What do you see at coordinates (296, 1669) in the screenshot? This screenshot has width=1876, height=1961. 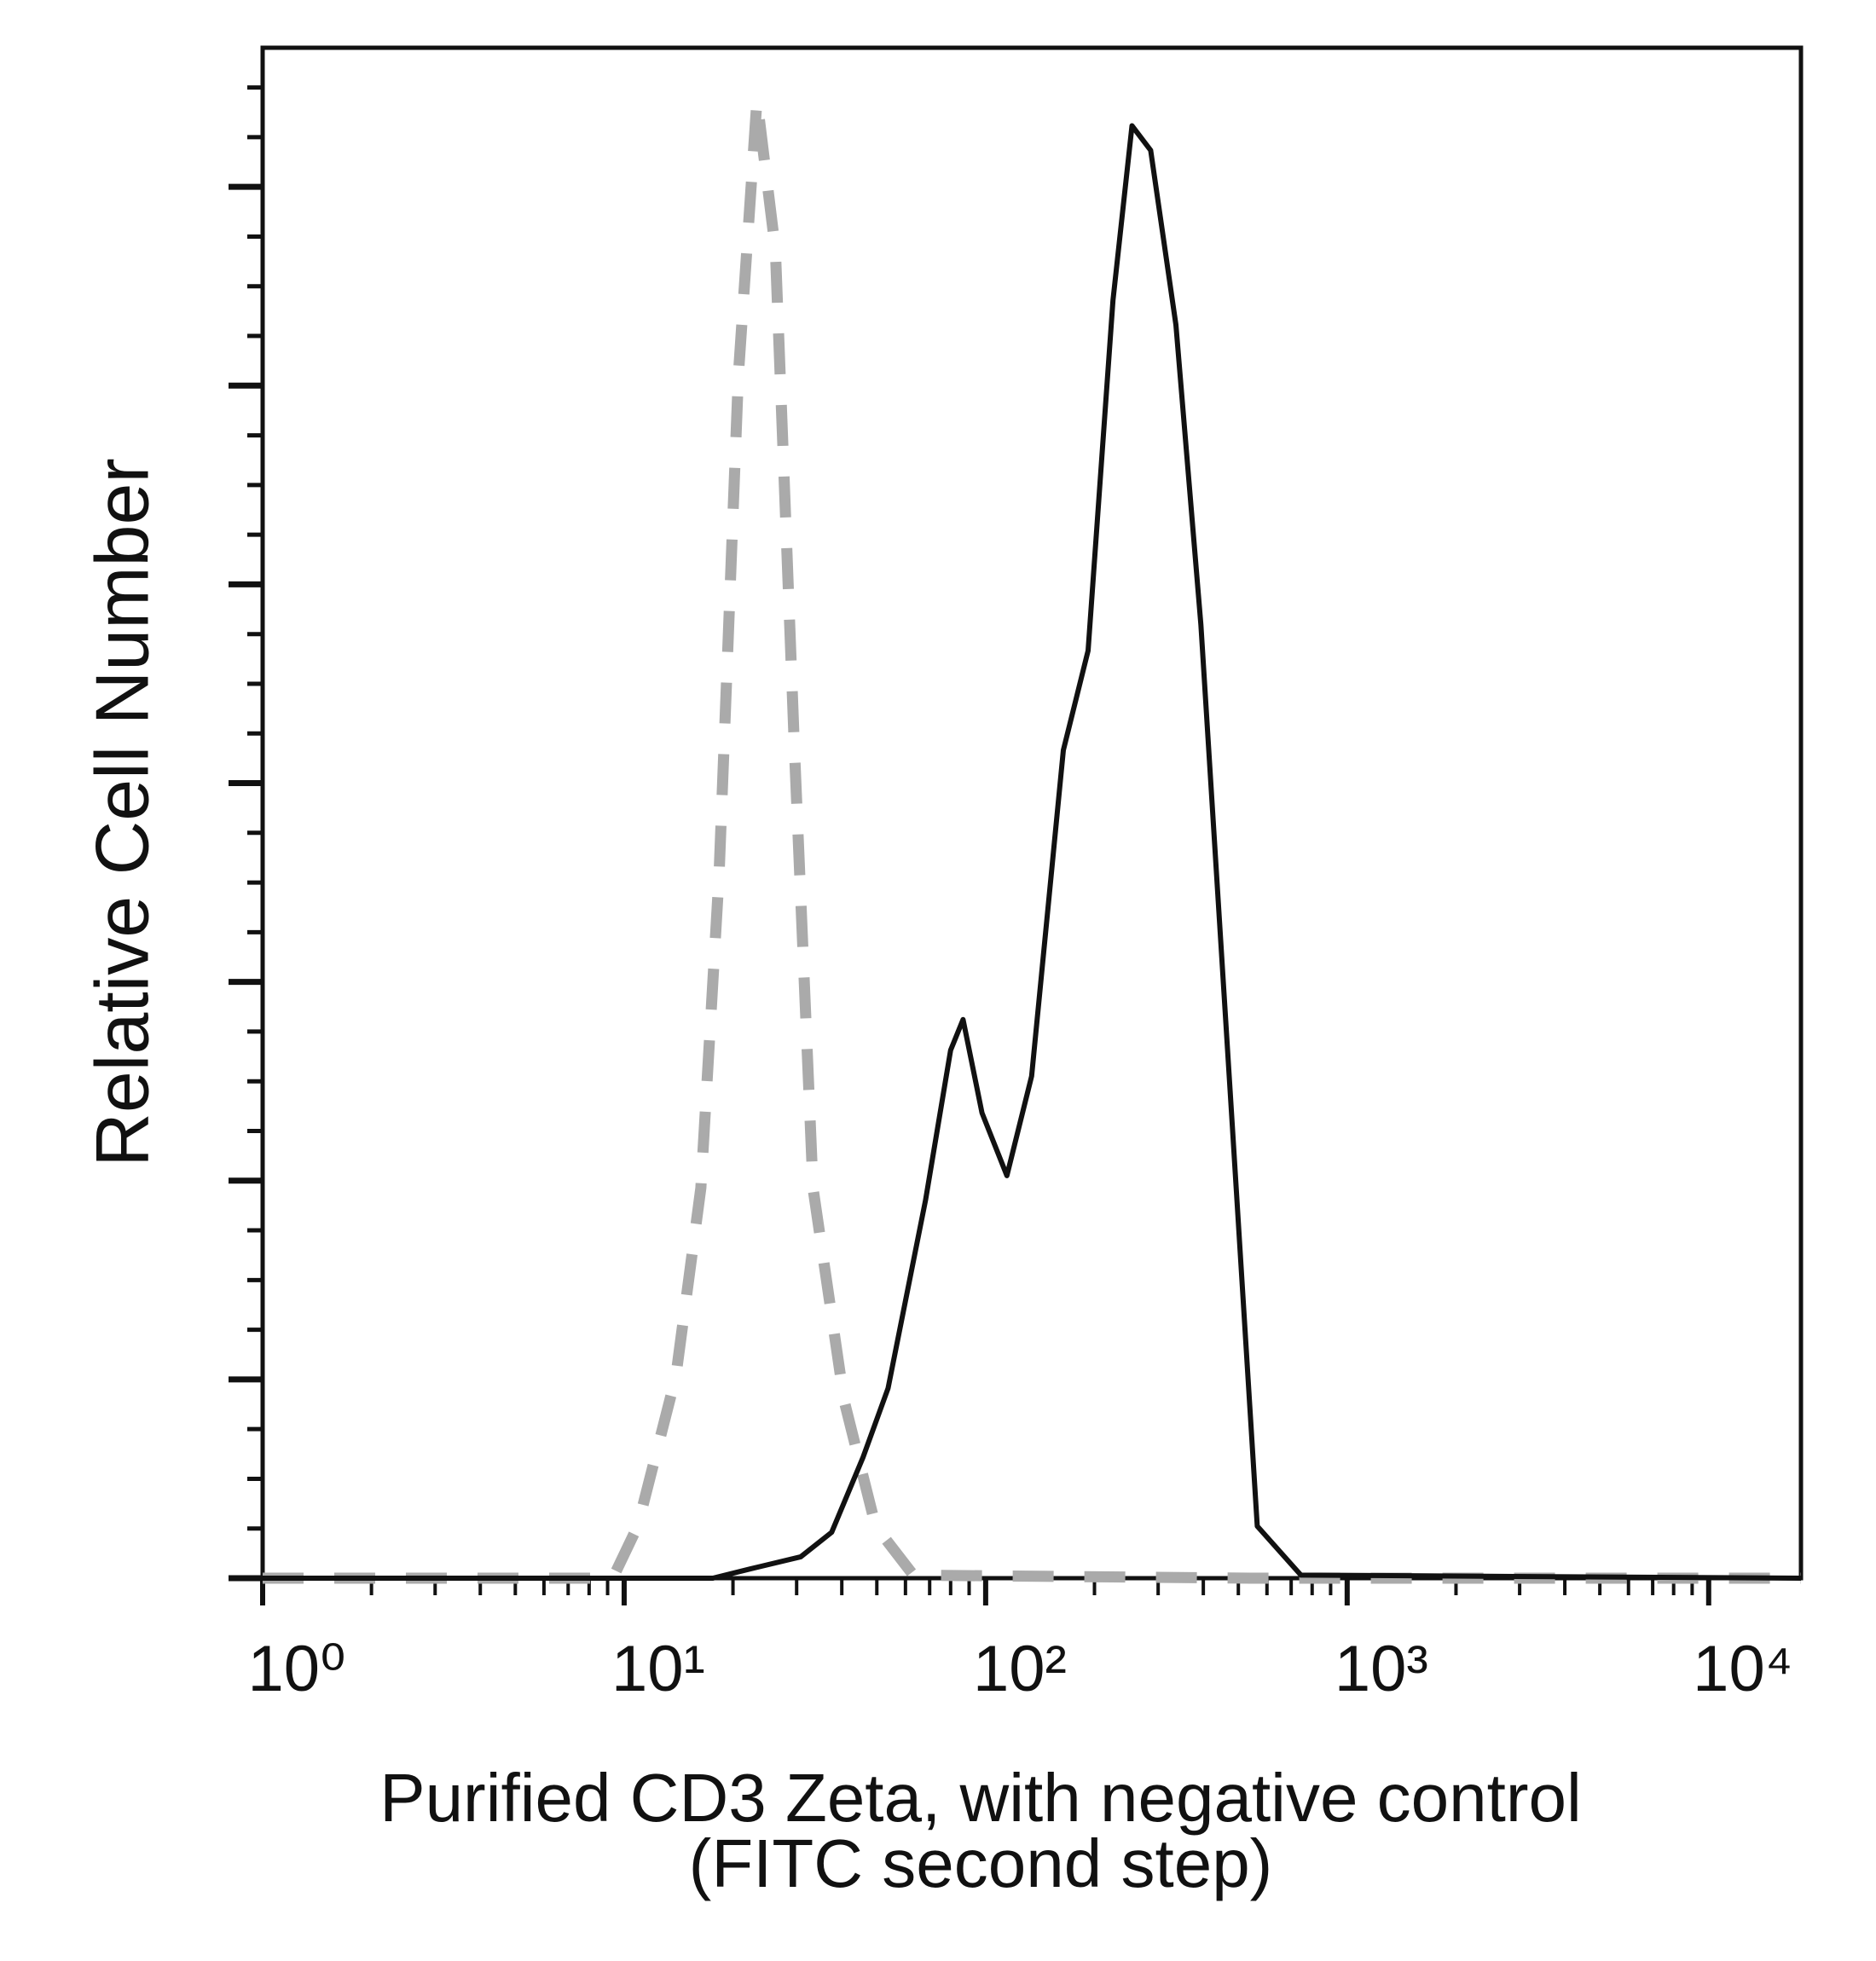 I see `x-tick-label: 10⁰` at bounding box center [296, 1669].